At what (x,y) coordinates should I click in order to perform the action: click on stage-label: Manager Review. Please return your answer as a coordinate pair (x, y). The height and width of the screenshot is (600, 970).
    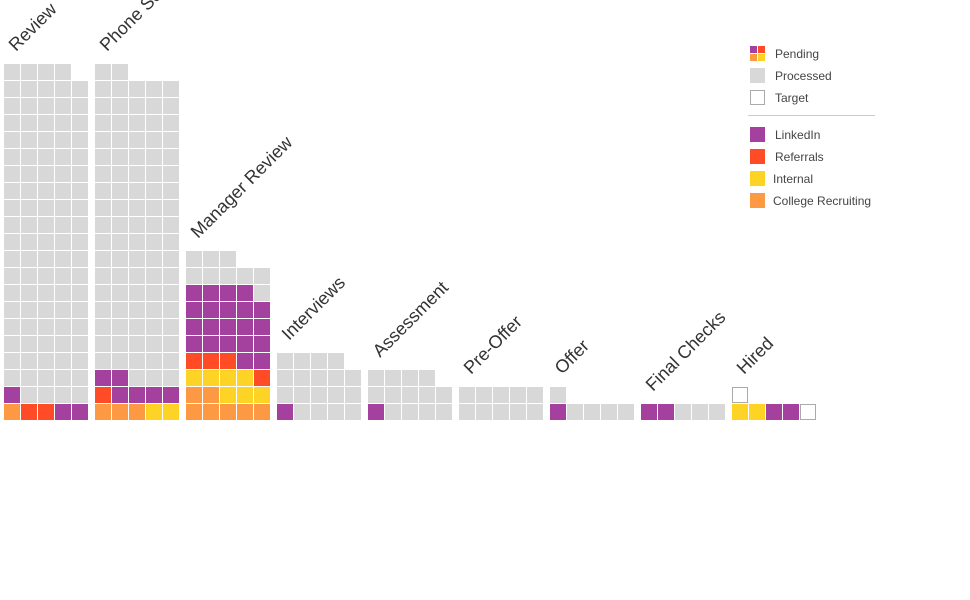
    Looking at the image, I should click on (242, 186).